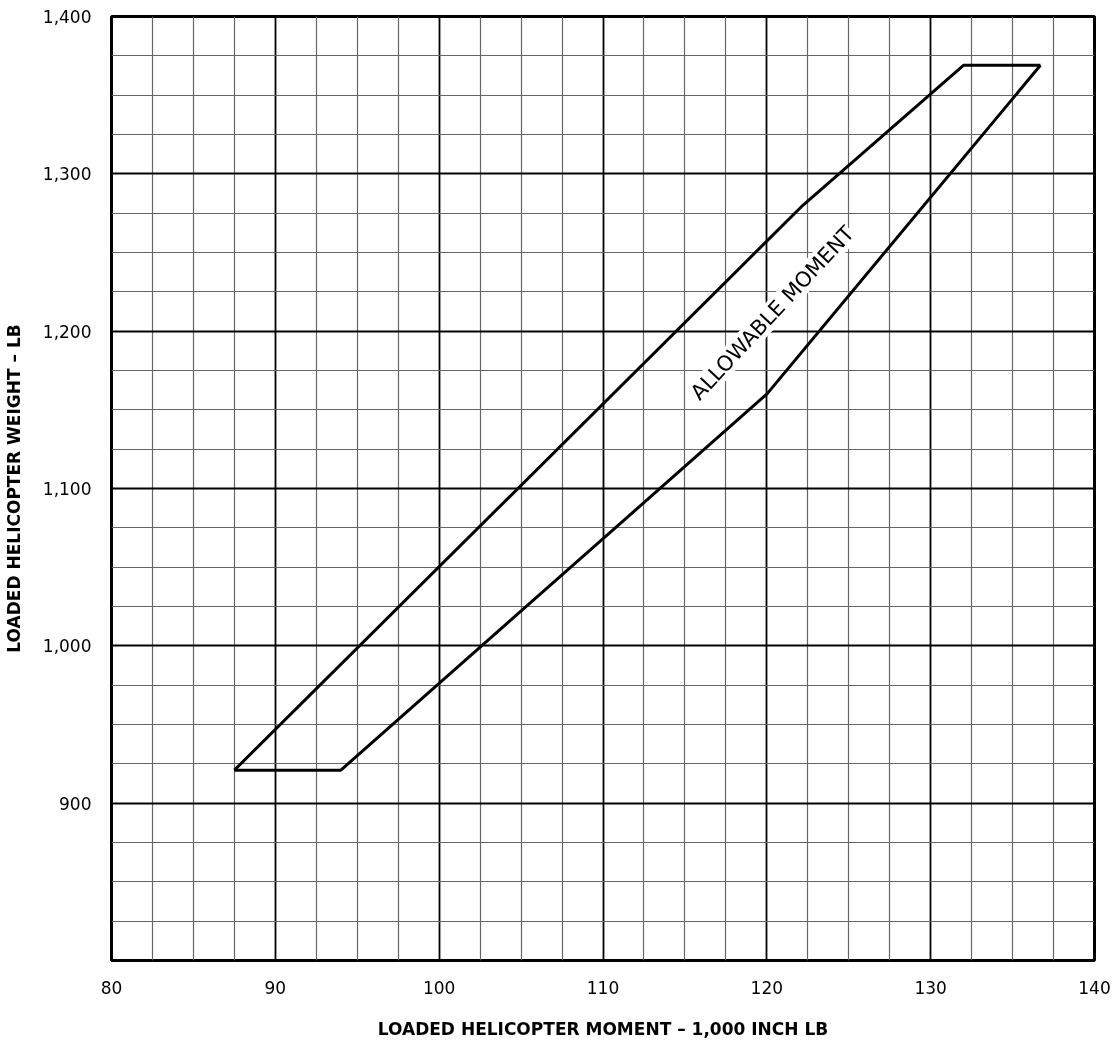 The height and width of the screenshot is (1060, 1119). Describe the element at coordinates (67, 331) in the screenshot. I see `y-tick-label: 1,200` at that location.